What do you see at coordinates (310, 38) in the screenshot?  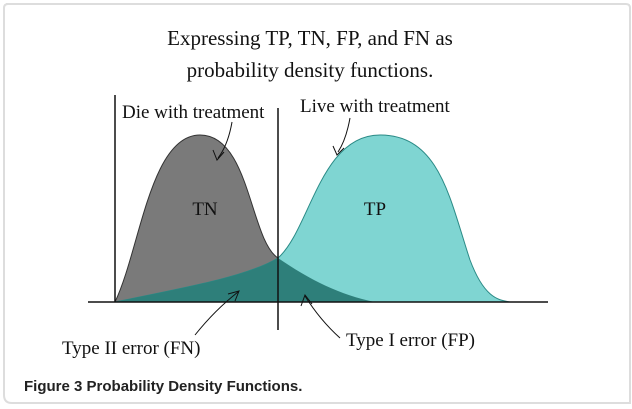 I see `title-line: Expressing TP, TN, FP, and FN as` at bounding box center [310, 38].